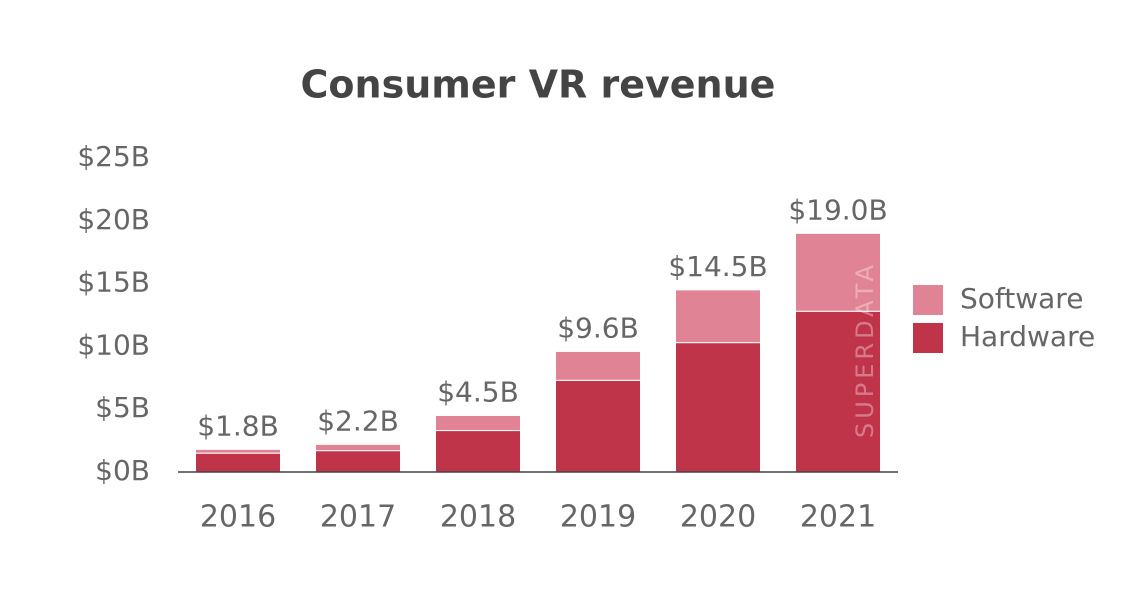 The height and width of the screenshot is (592, 1148). I want to click on x-tick-label: 2020, so click(718, 517).